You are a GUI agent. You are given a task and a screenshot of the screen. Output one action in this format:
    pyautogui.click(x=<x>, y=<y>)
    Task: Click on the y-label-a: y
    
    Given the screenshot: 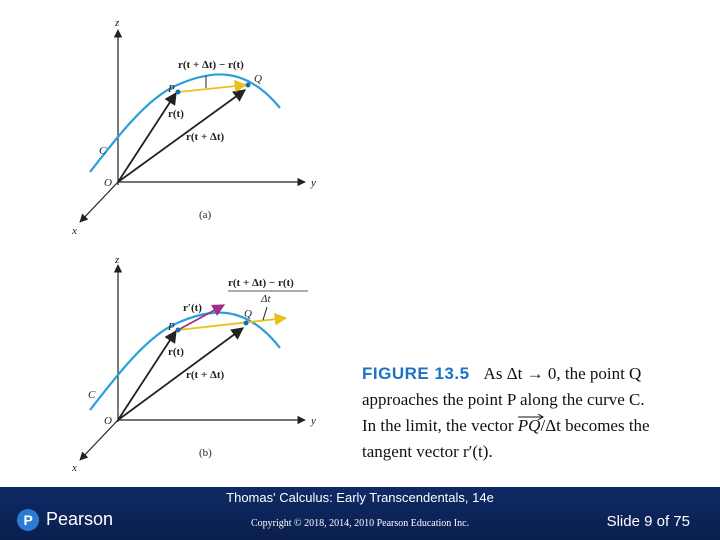 What is the action you would take?
    pyautogui.click(x=313, y=183)
    